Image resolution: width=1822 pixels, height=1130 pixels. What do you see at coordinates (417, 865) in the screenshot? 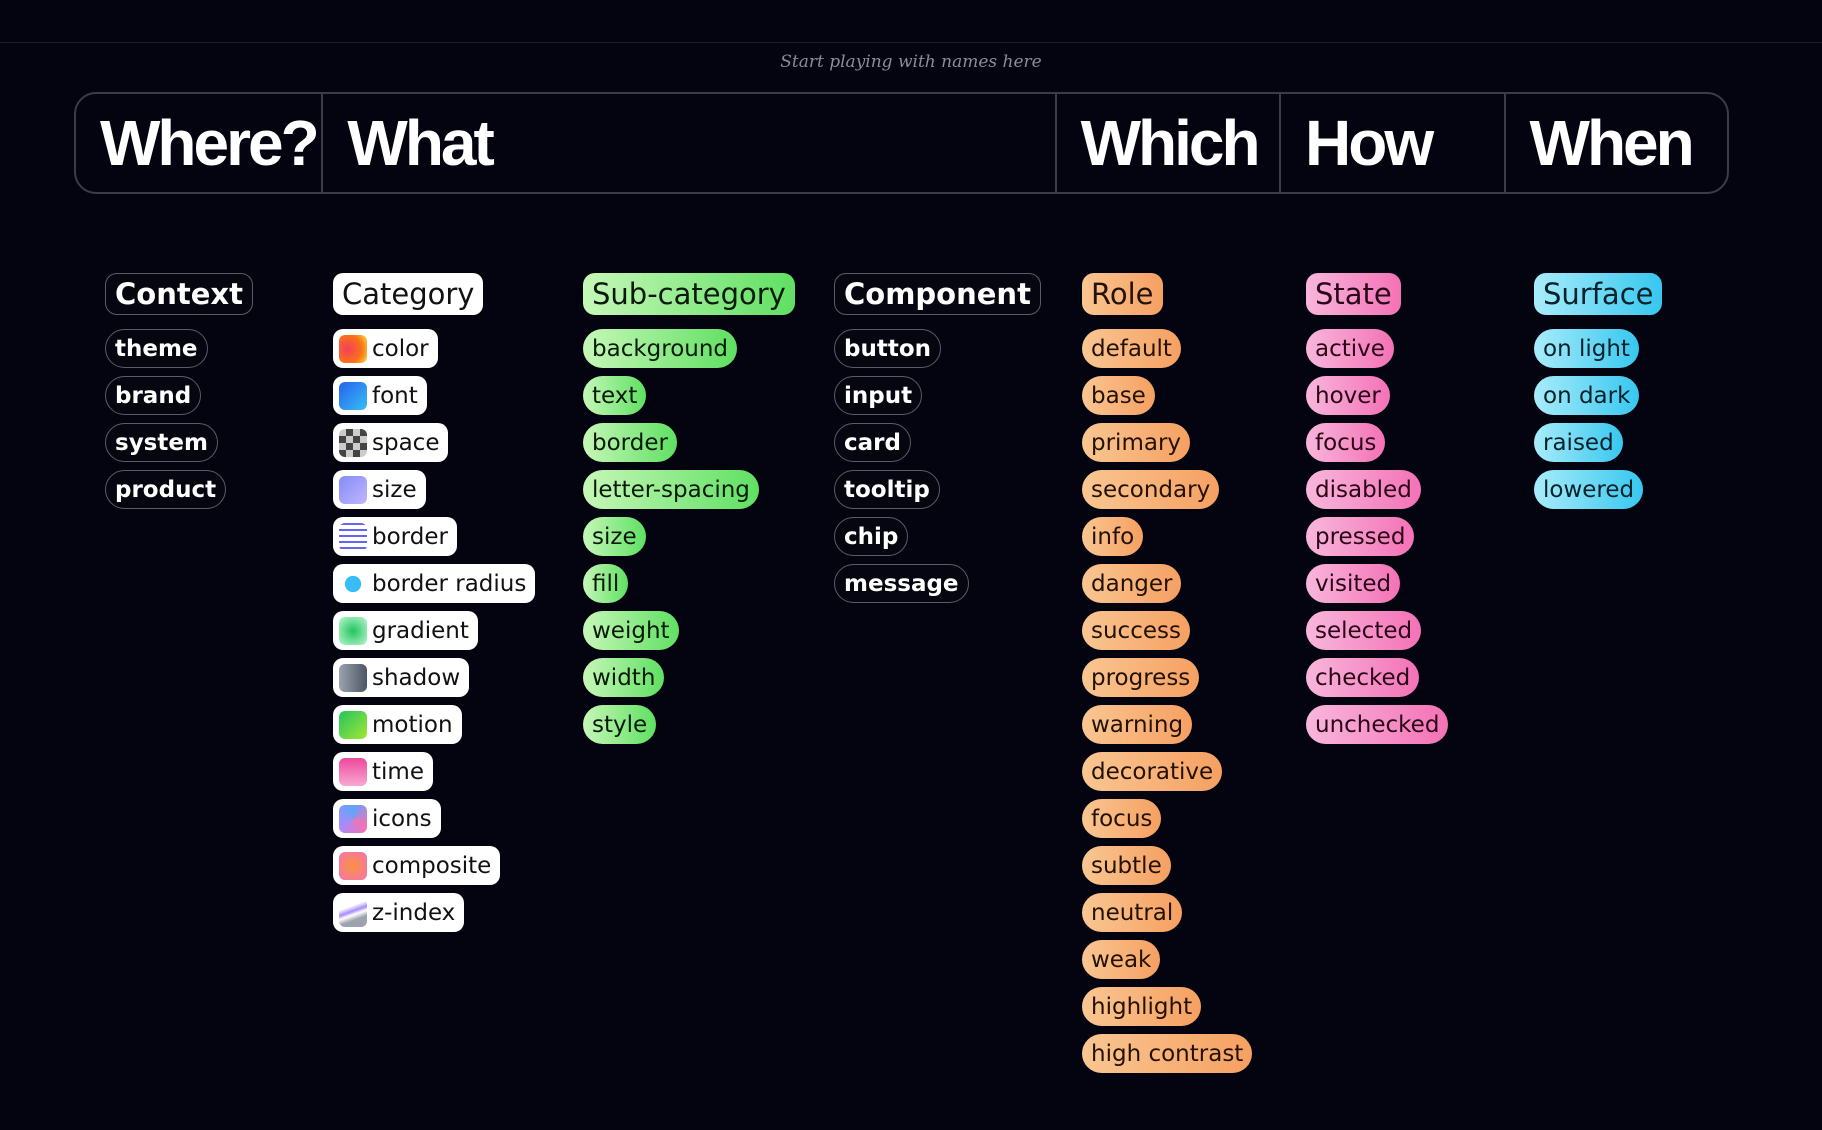
I see `token-chip: composite` at bounding box center [417, 865].